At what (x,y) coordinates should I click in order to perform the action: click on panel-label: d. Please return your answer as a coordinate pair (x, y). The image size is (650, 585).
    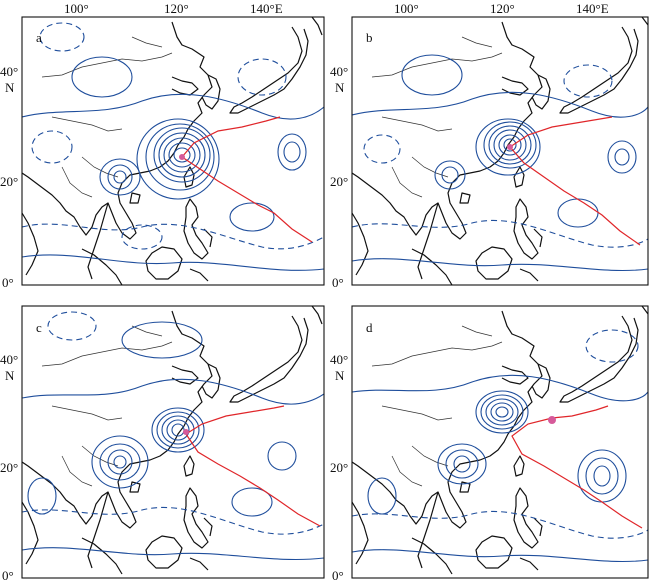
    Looking at the image, I should click on (369, 327).